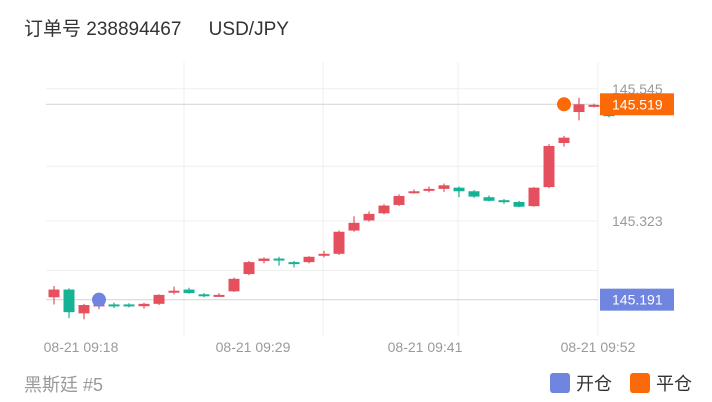  What do you see at coordinates (425, 347) in the screenshot?
I see `x-tick-label-2: 08-21 09:41` at bounding box center [425, 347].